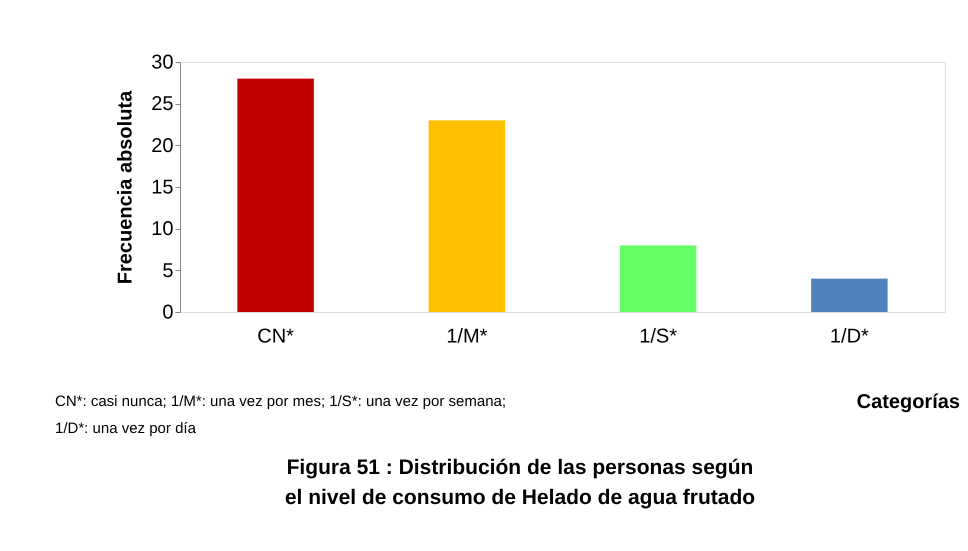  Describe the element at coordinates (467, 337) in the screenshot. I see `x-tick-label: 1/M*` at that location.